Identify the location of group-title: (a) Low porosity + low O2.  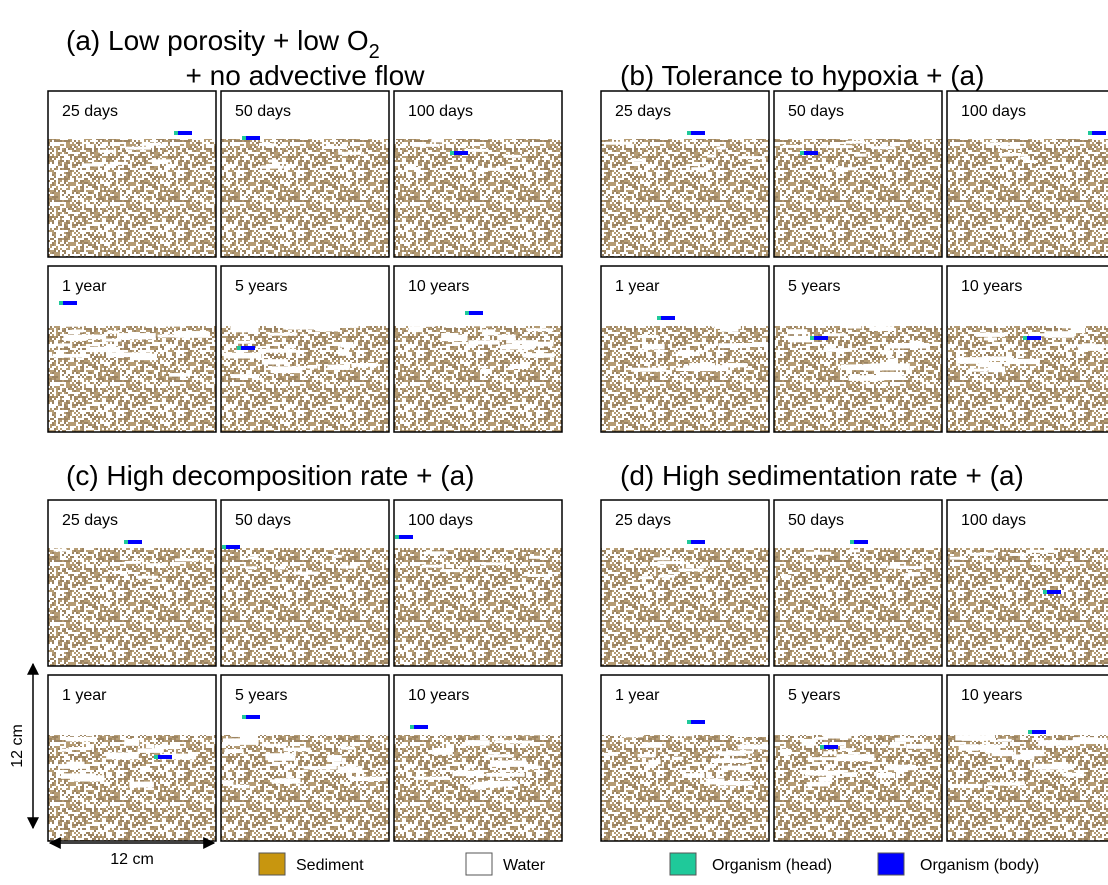
(223, 44).